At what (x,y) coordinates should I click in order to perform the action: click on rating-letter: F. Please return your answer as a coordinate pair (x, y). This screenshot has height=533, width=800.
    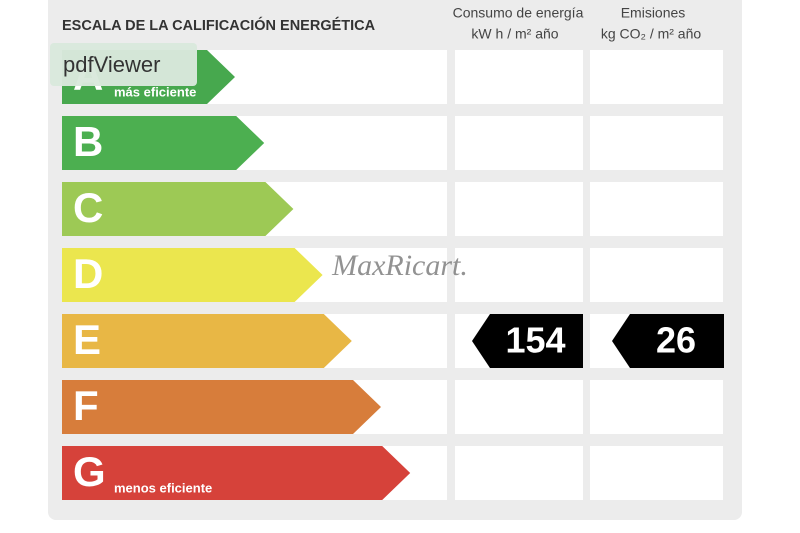
    Looking at the image, I should click on (86, 405).